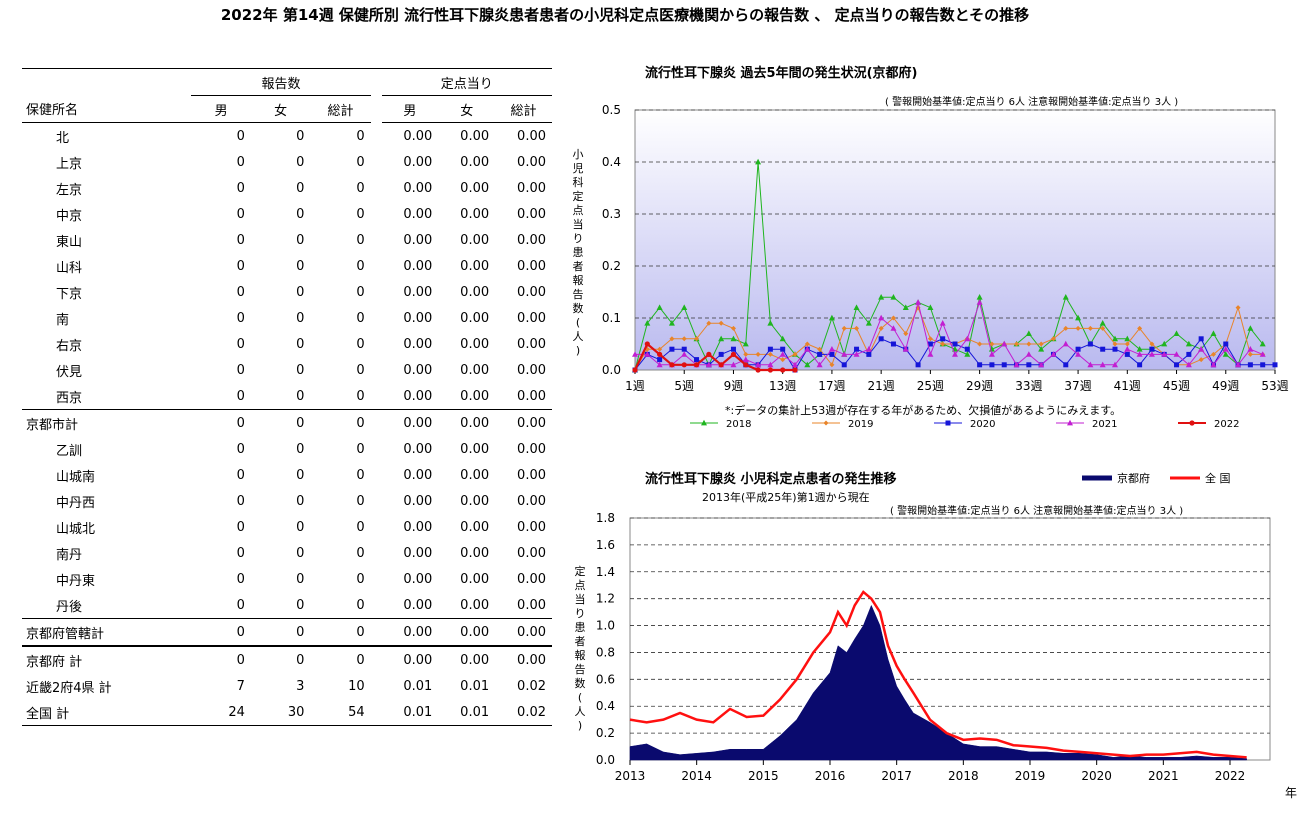  Describe the element at coordinates (1230, 776) in the screenshot. I see `x-tick-label: 2022` at that location.